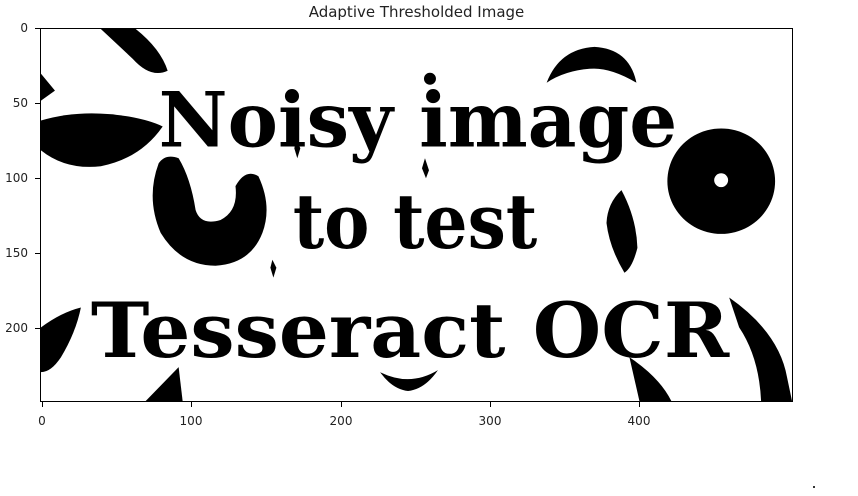 This screenshot has width=858, height=496. I want to click on x-tick-label: 100, so click(191, 421).